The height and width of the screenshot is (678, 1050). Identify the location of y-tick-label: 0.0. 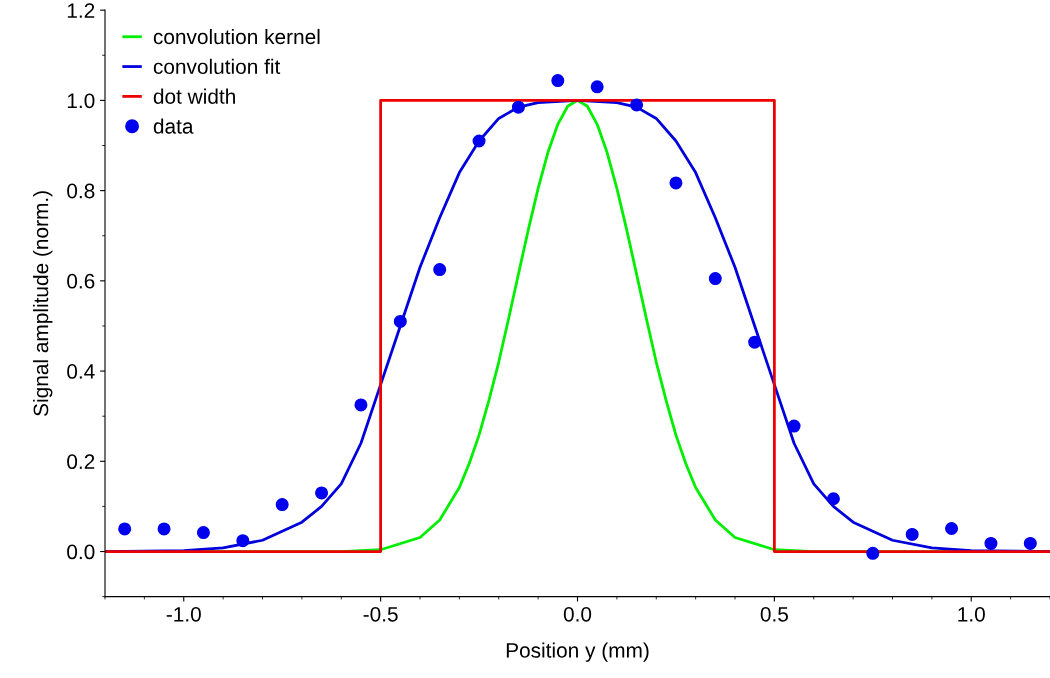
(81, 552).